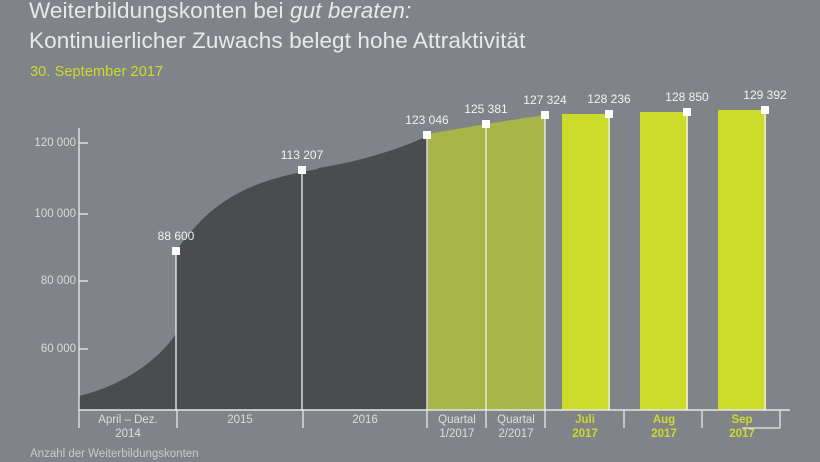 Image resolution: width=820 pixels, height=462 pixels. I want to click on title-line-1: Weiterbildungskonten bei gut beraten:, so click(409, 13).